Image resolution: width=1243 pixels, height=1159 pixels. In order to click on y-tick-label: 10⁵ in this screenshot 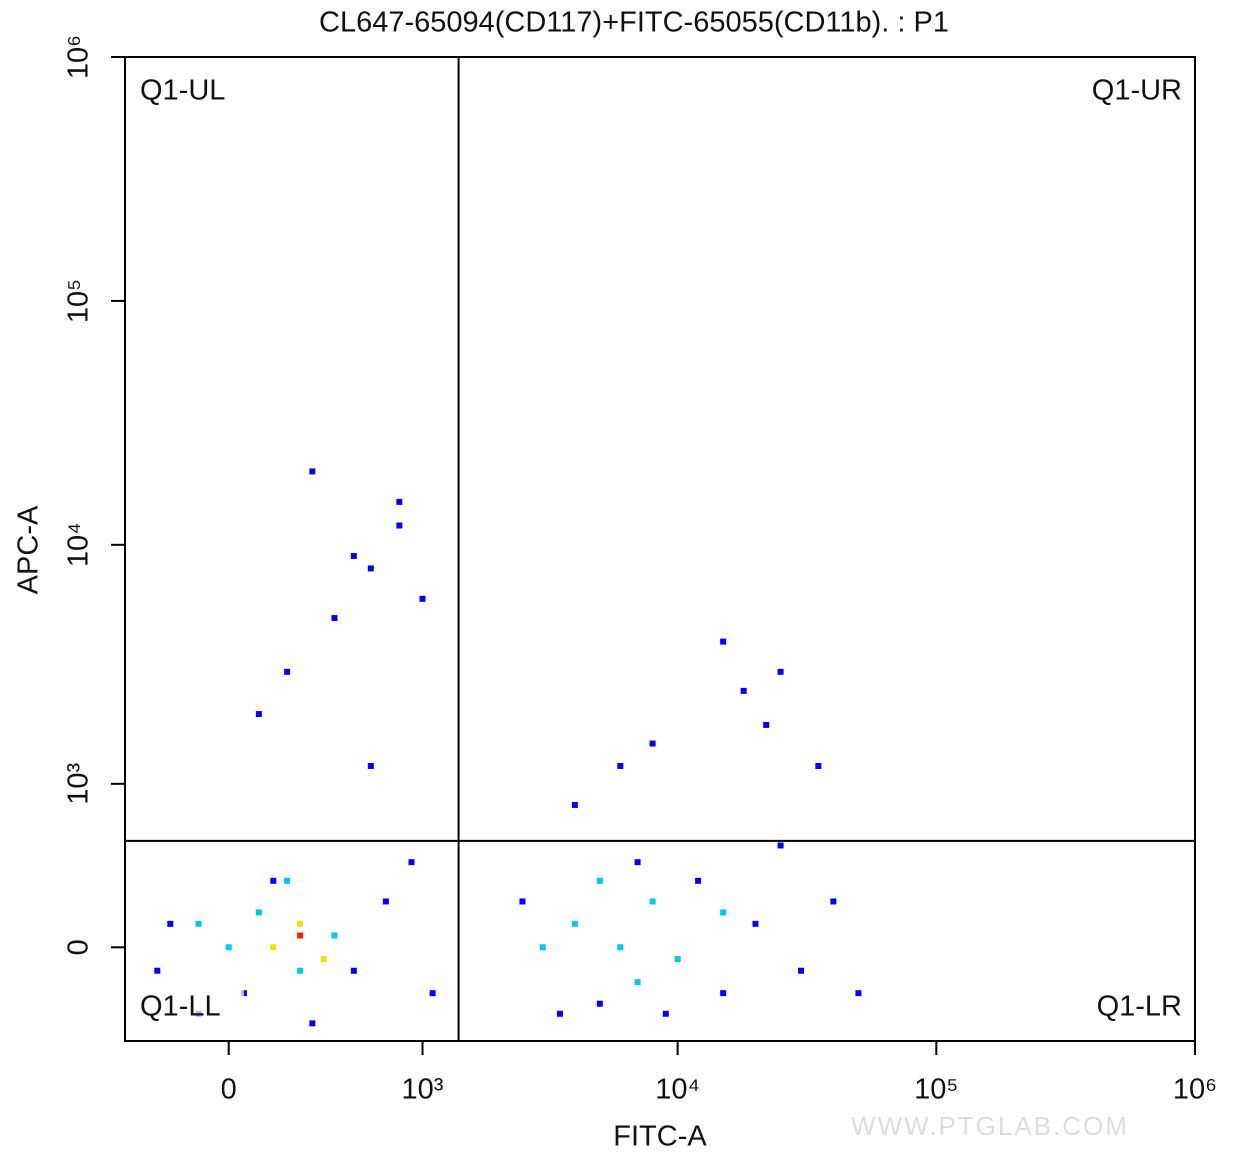, I will do `click(79, 301)`.